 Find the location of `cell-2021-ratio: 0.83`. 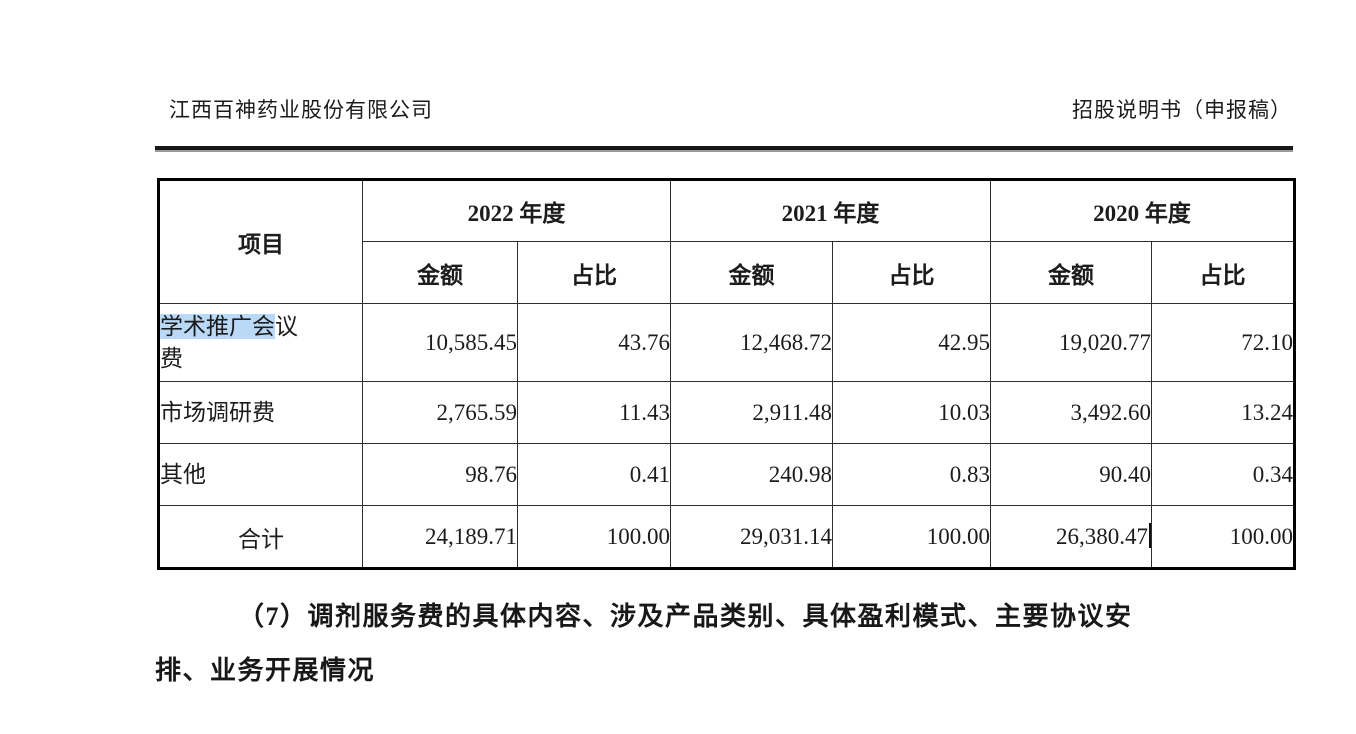

cell-2021-ratio: 0.83 is located at coordinates (911, 474).